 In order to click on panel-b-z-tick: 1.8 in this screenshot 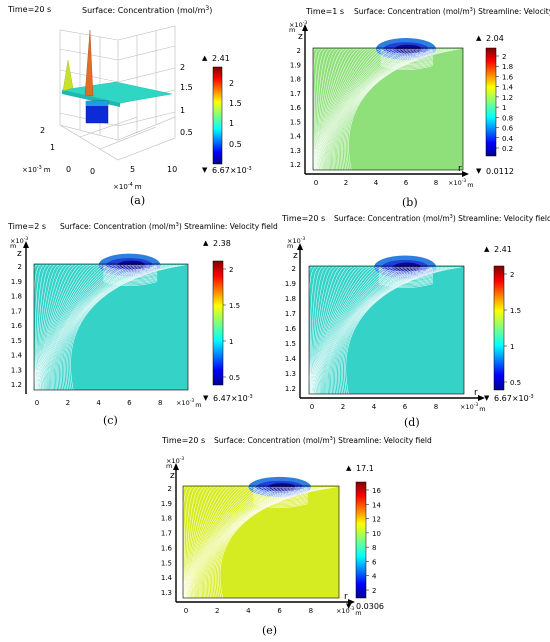, I will do `click(295, 80)`.